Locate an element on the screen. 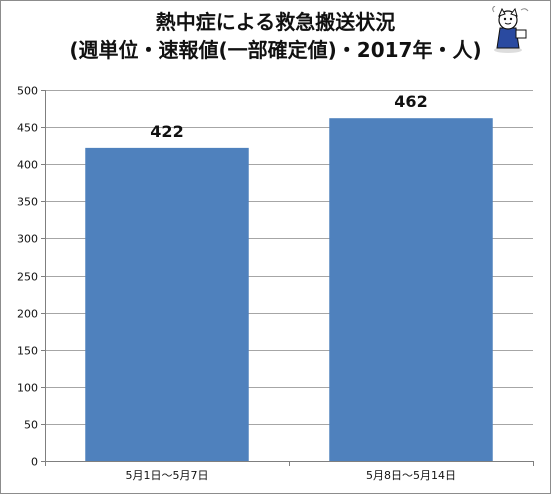  y-tick-label: 0 is located at coordinates (34, 462).